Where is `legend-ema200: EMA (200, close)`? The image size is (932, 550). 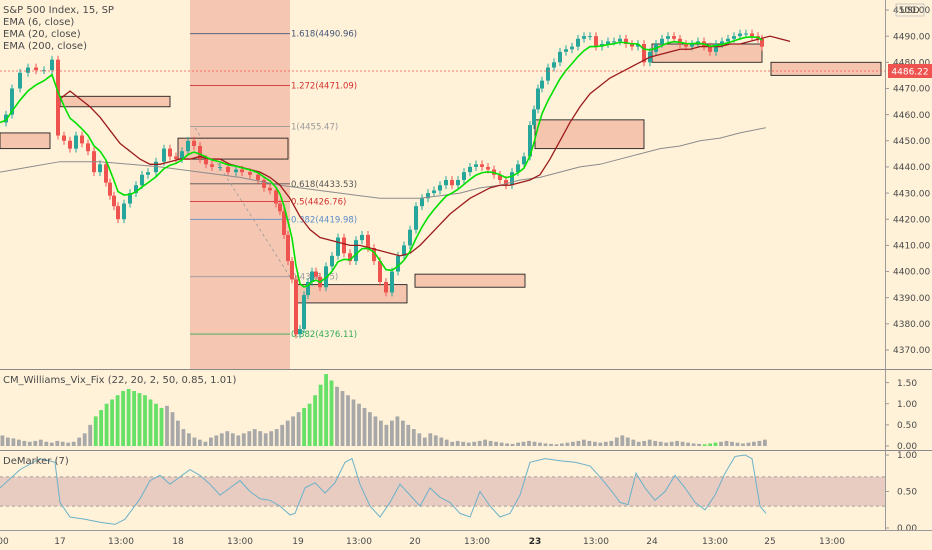
legend-ema200: EMA (200, close) is located at coordinates (45, 46).